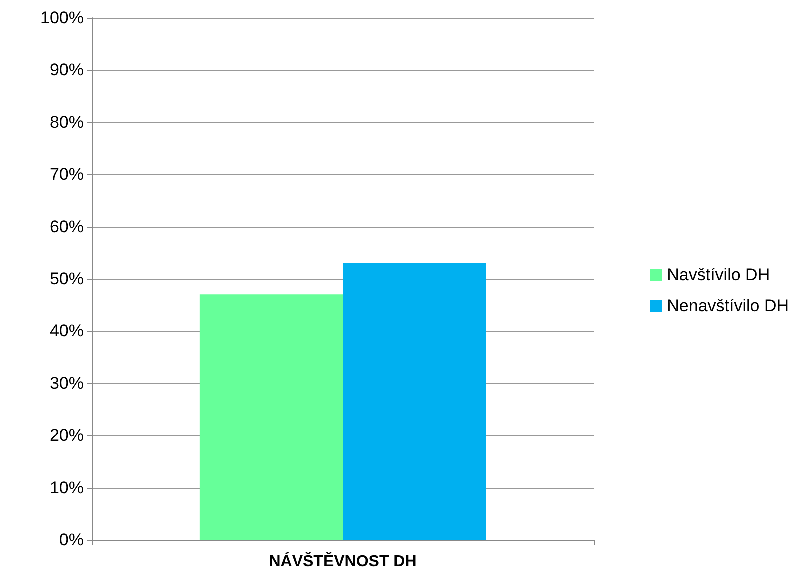  What do you see at coordinates (67, 488) in the screenshot?
I see `y-tick-label: 10%` at bounding box center [67, 488].